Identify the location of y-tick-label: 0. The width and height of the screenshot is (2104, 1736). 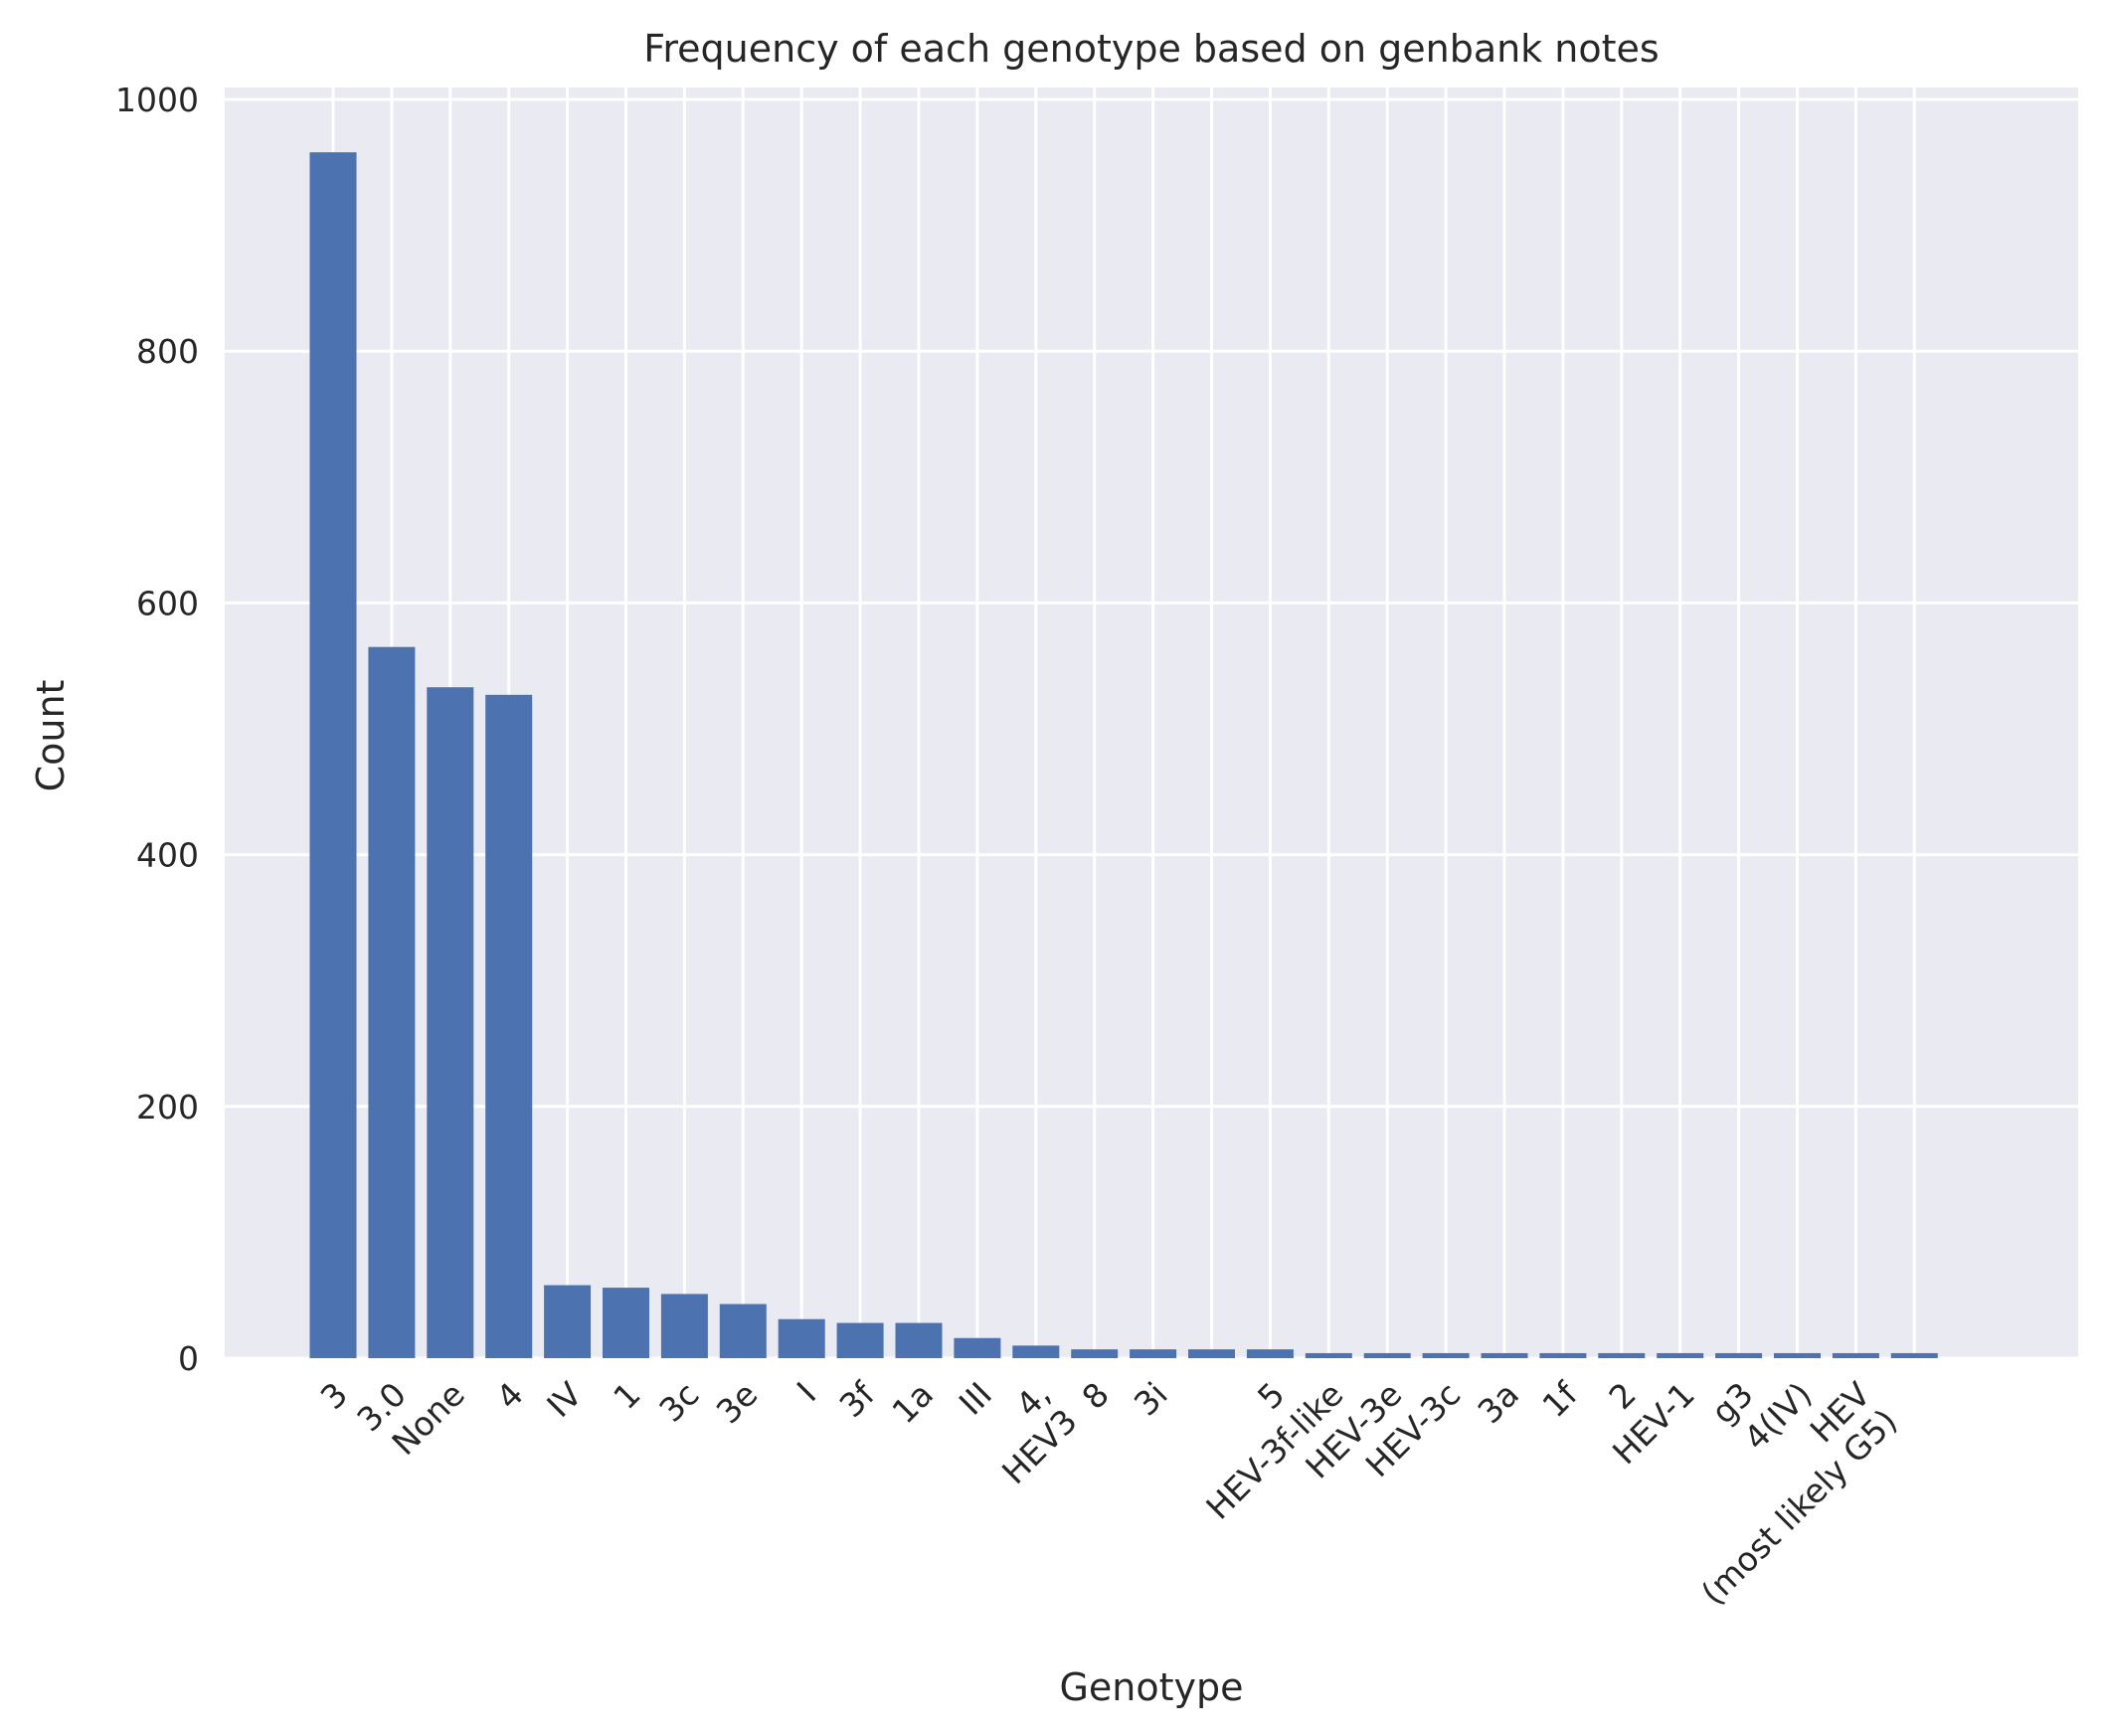
(188, 1358).